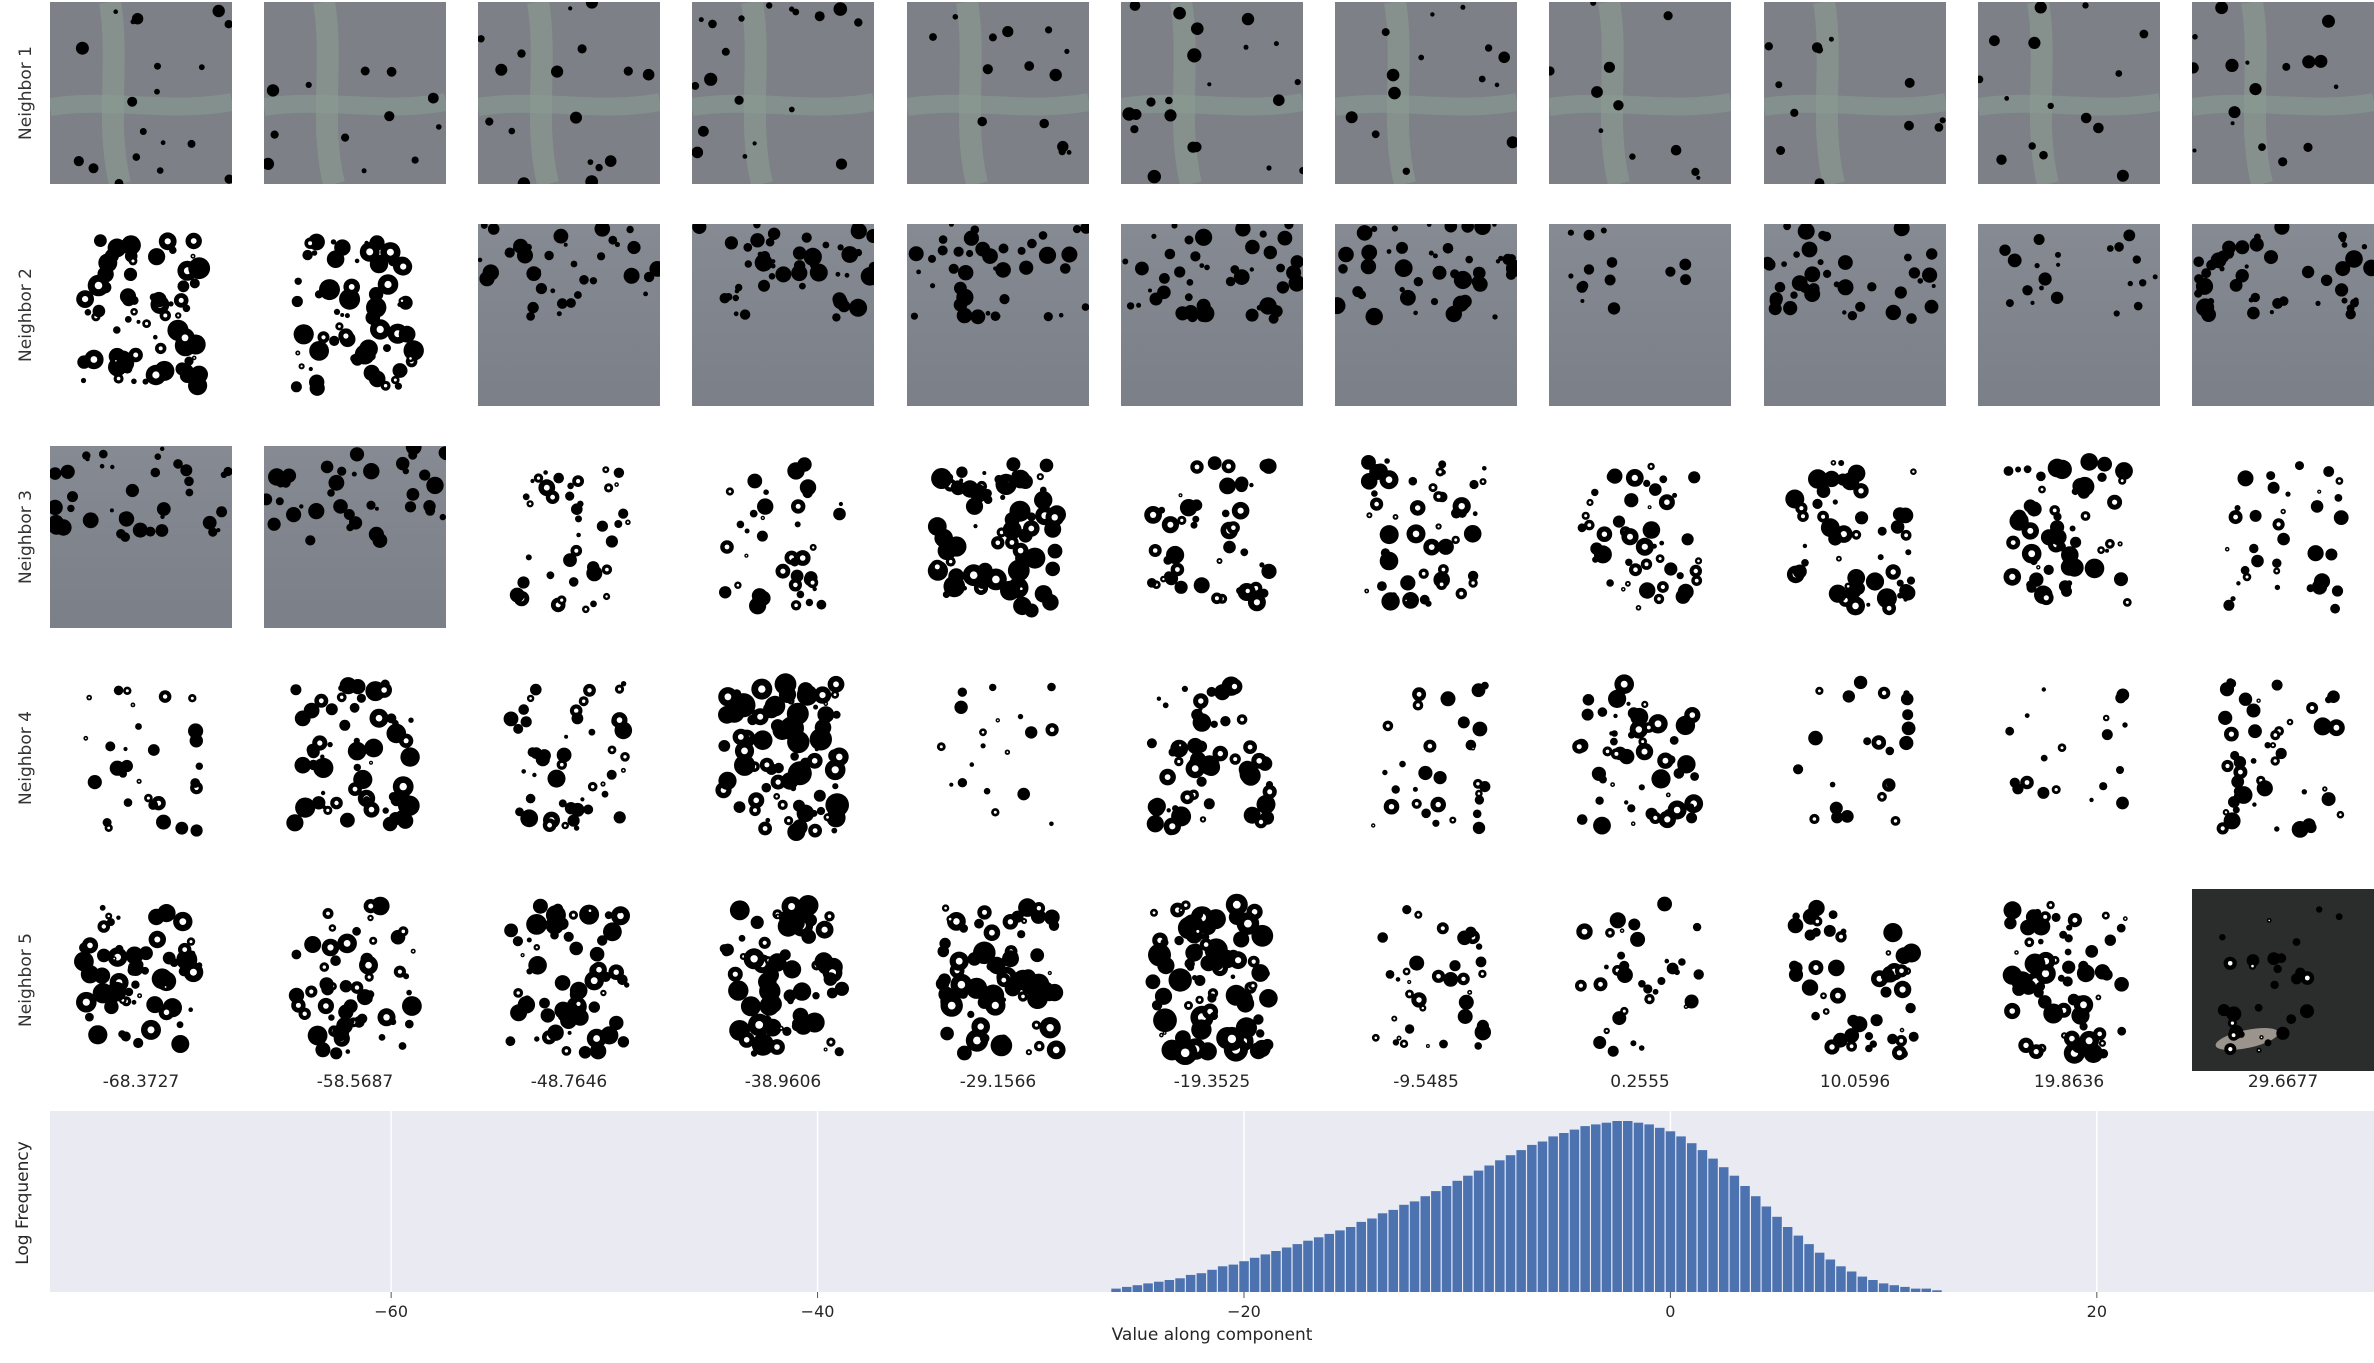 The width and height of the screenshot is (2374, 1363). Describe the element at coordinates (818, 1311) in the screenshot. I see `x-tick-label: −40` at that location.